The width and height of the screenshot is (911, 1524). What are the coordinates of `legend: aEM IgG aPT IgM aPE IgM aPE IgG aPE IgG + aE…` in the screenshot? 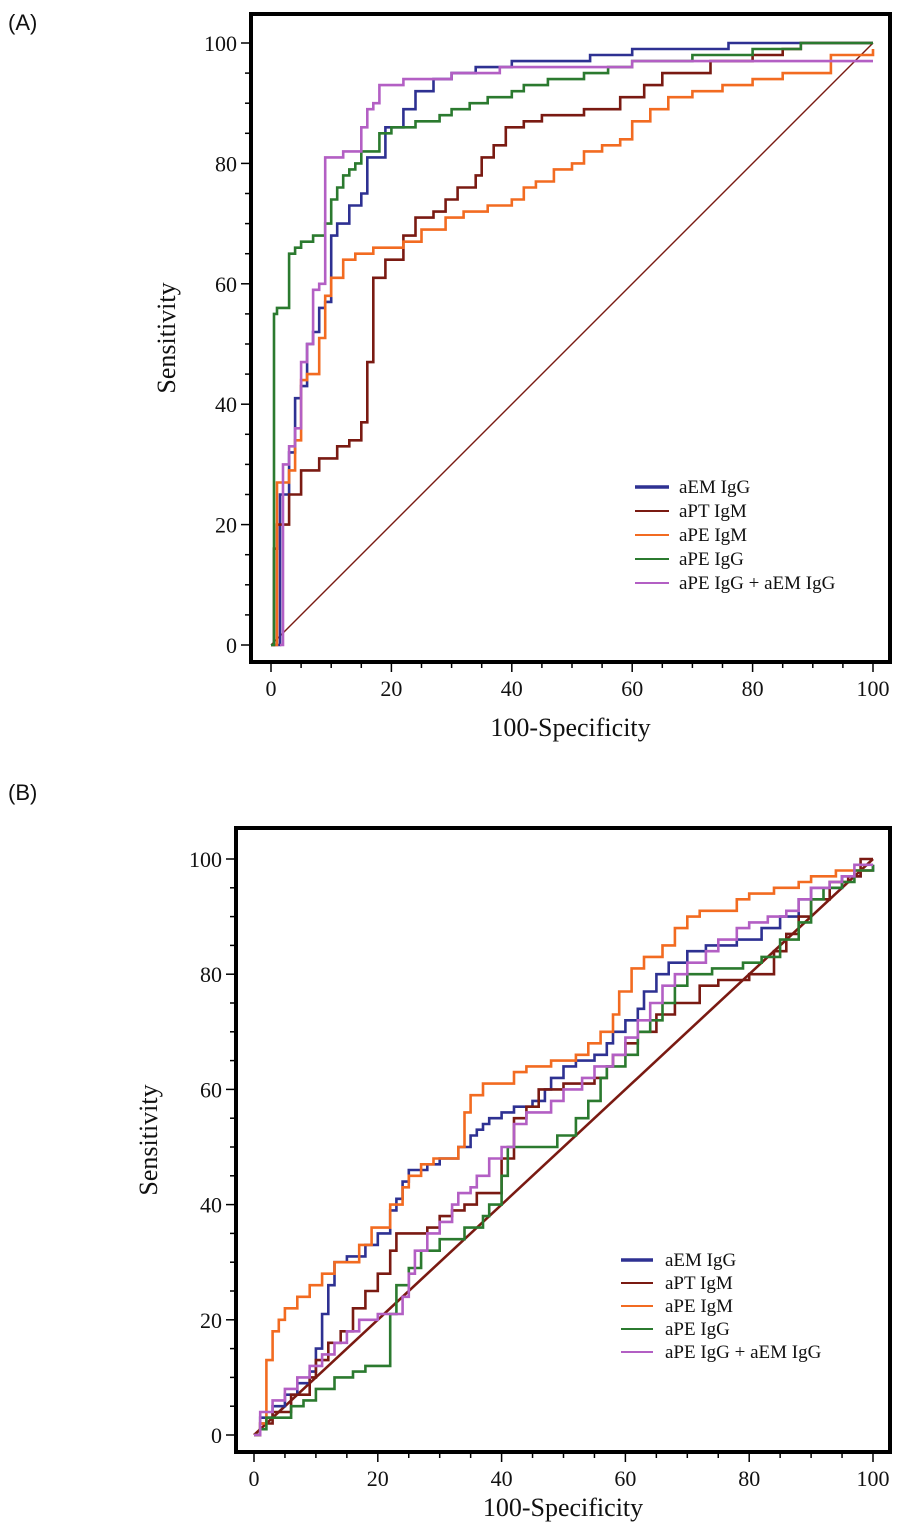 It's located at (735, 535).